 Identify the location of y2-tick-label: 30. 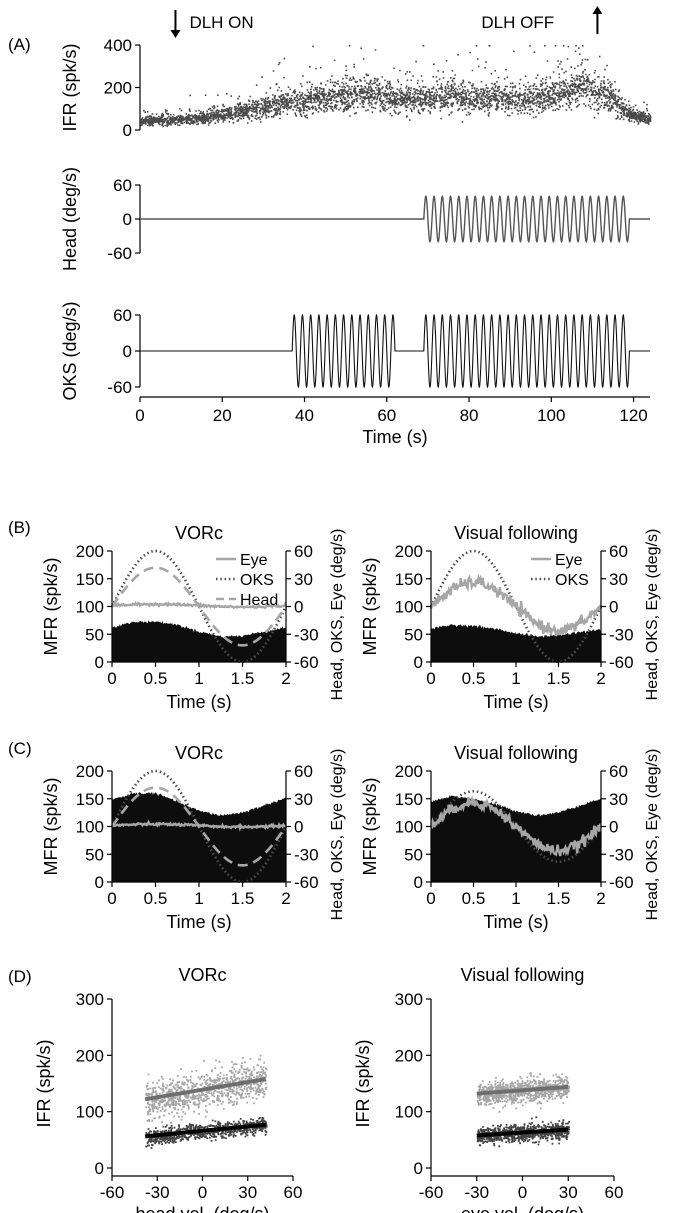
(618, 579).